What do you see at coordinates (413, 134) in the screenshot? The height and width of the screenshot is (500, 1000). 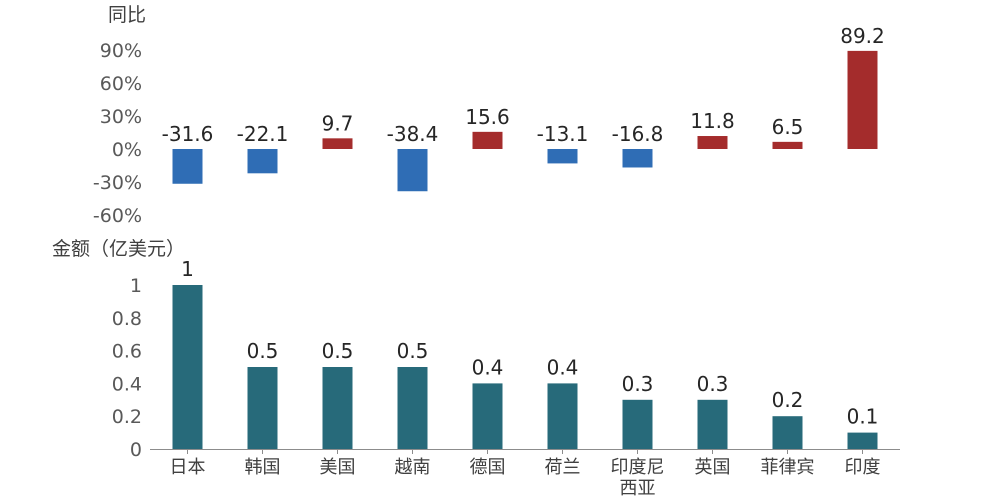 I see `top-data-label: -38.4` at bounding box center [413, 134].